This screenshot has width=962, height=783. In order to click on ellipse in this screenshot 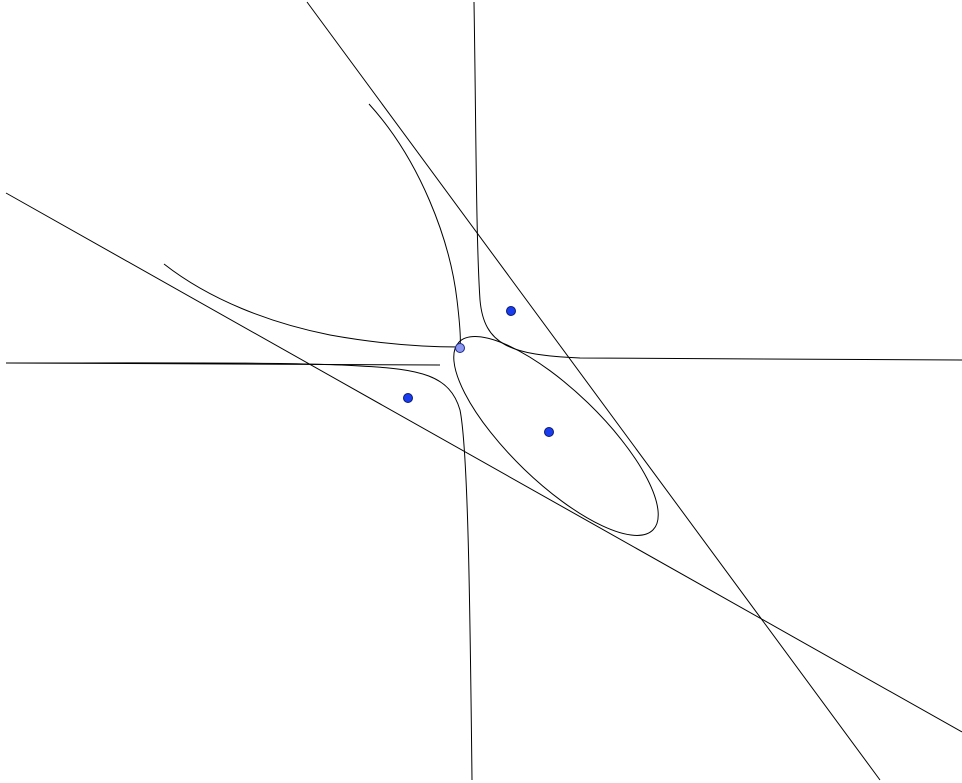, I will do `click(556, 436)`.